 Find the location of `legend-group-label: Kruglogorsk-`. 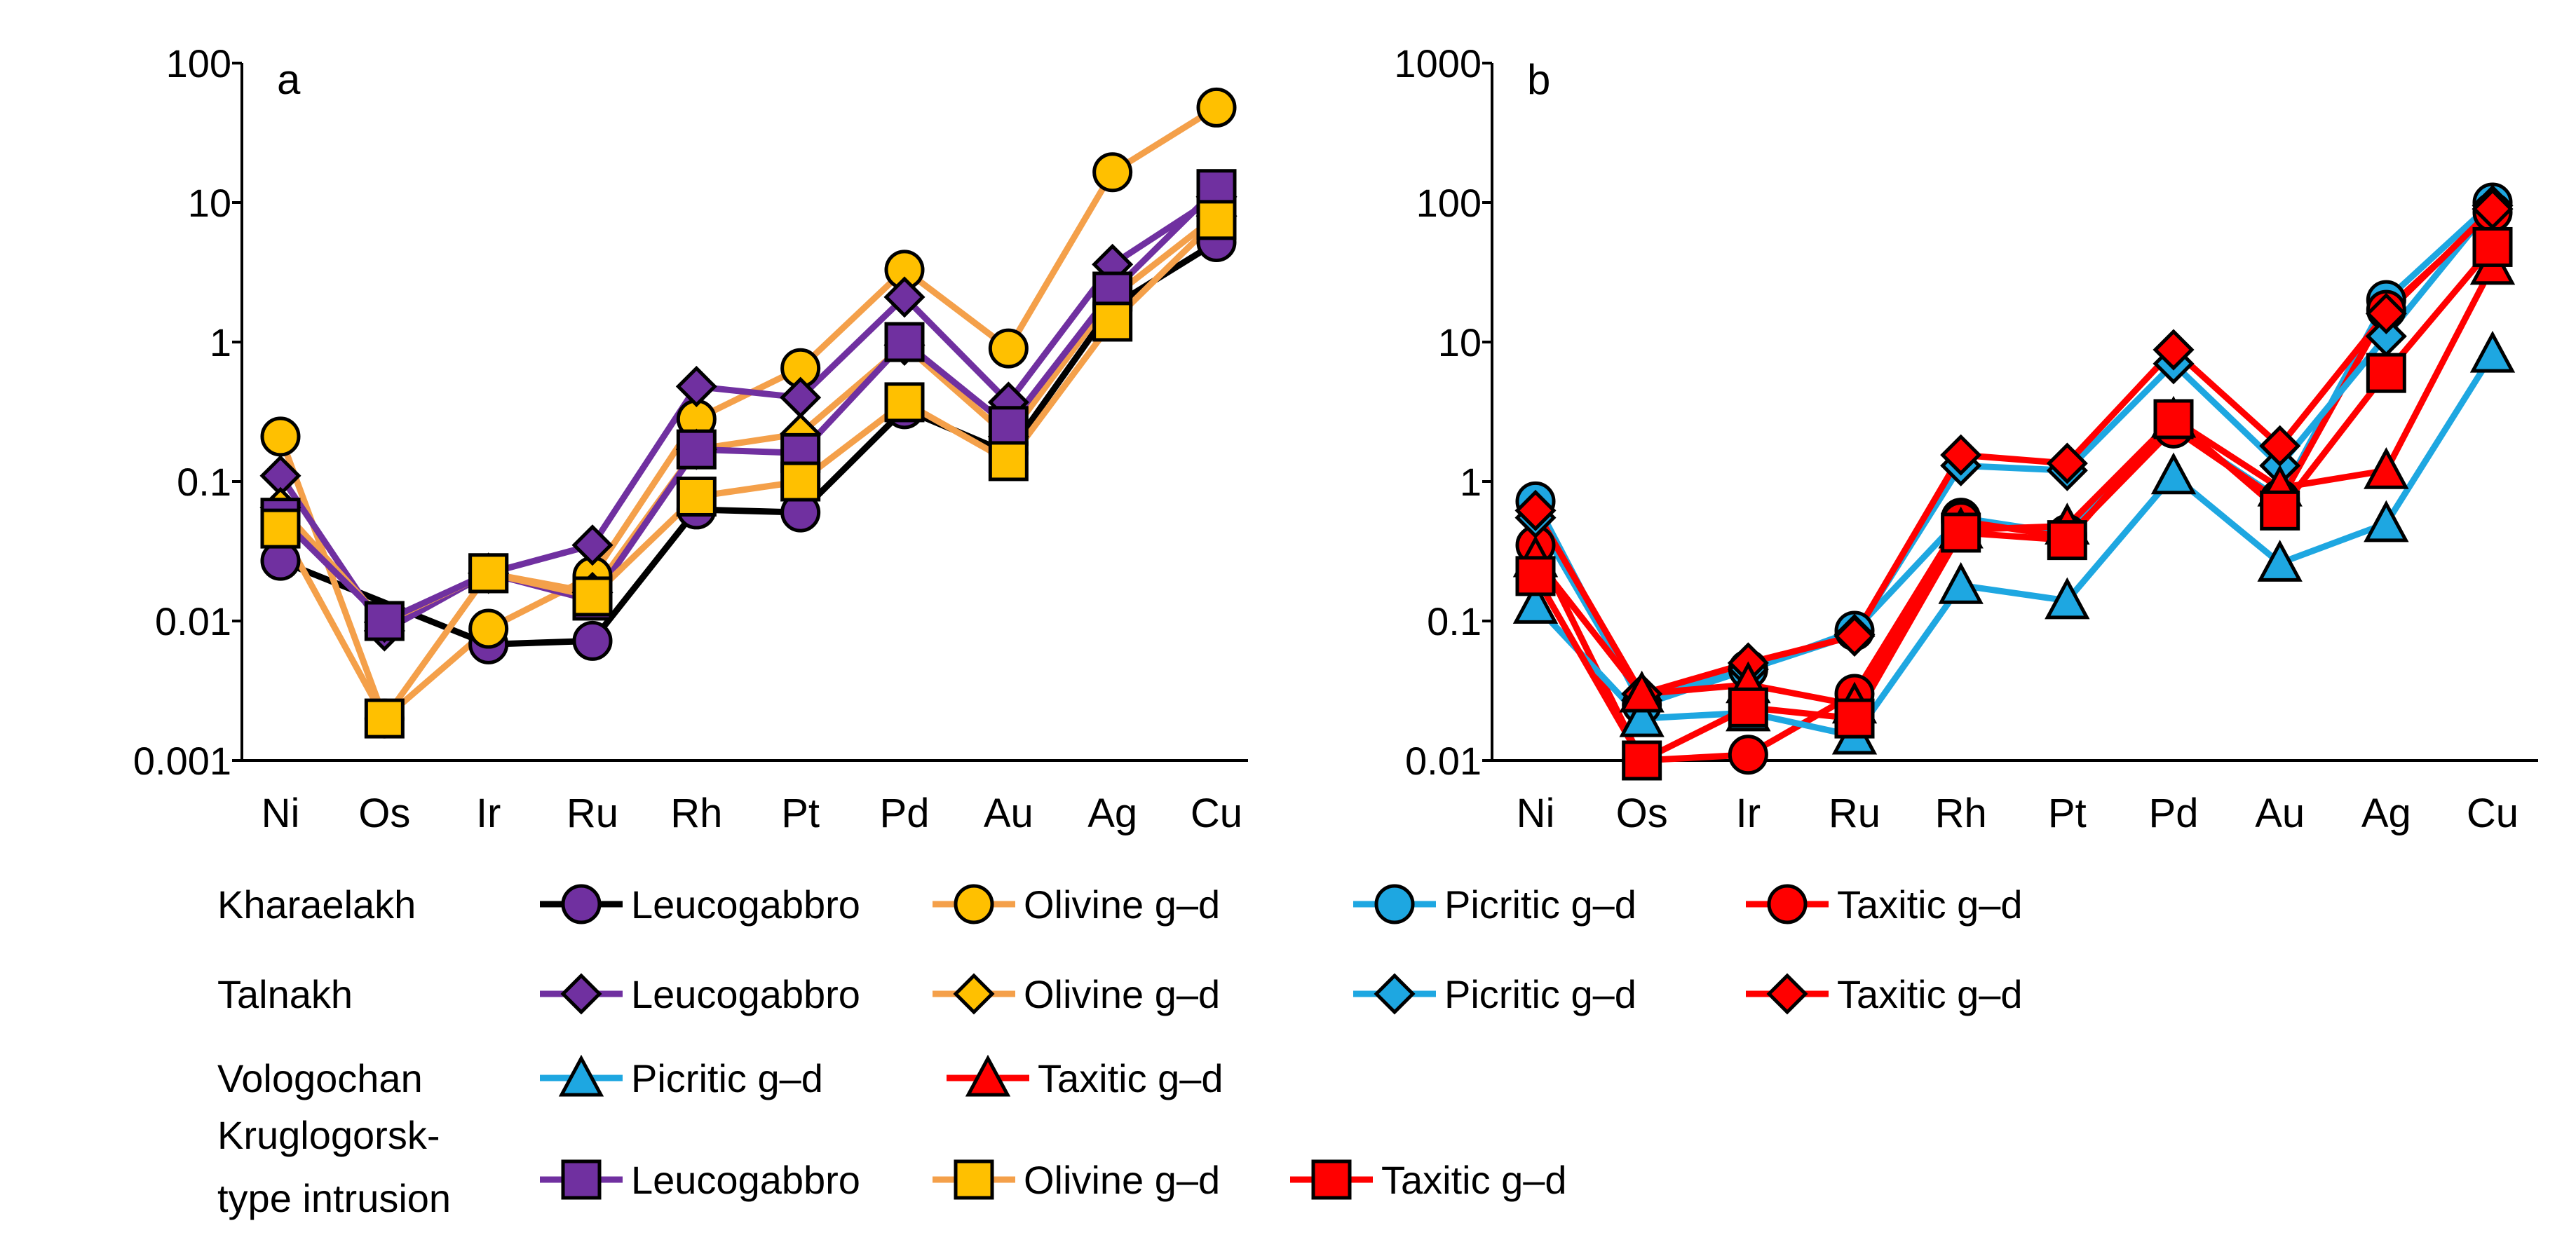

legend-group-label: Kruglogorsk- is located at coordinates (328, 1135).